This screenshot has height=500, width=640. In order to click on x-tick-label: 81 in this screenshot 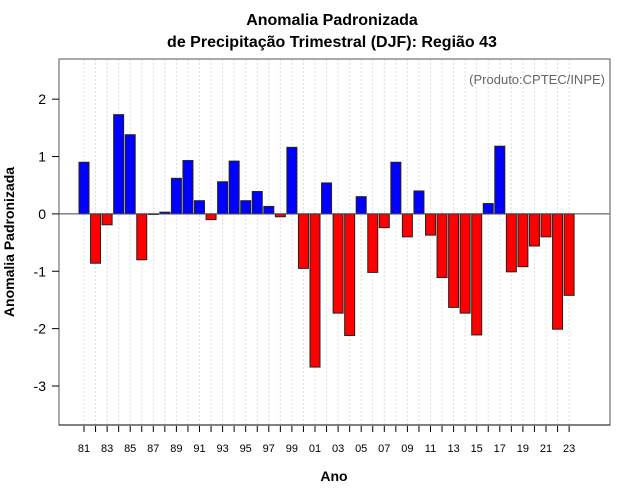, I will do `click(84, 449)`.